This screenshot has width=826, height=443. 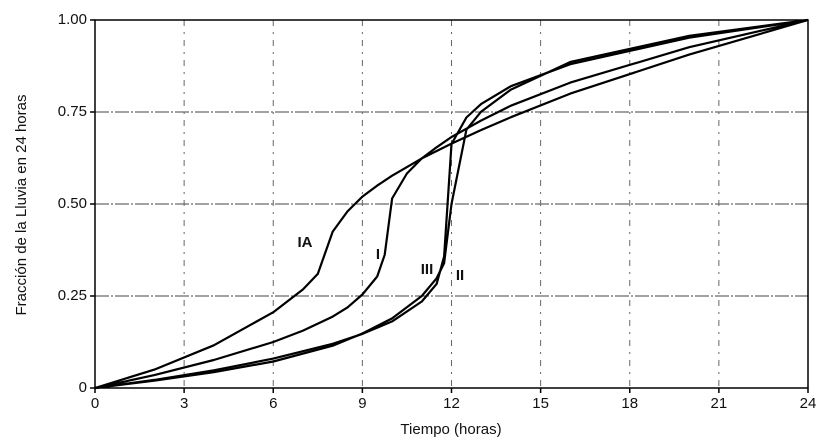 I want to click on x-tick-label: 15, so click(x=540, y=403).